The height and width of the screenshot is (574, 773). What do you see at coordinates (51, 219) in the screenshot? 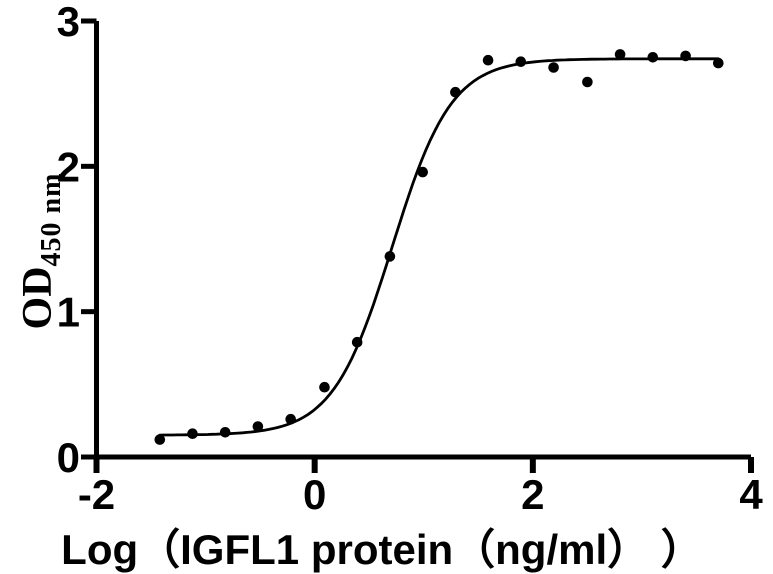
I see `y-axis-title-subscript: 450 nm` at bounding box center [51, 219].